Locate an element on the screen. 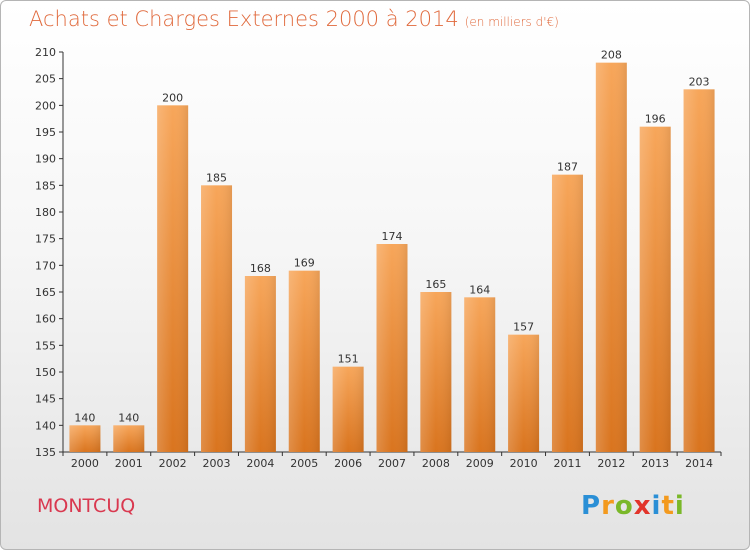 The image size is (750, 550). x-tick: 2007 is located at coordinates (387, 461).